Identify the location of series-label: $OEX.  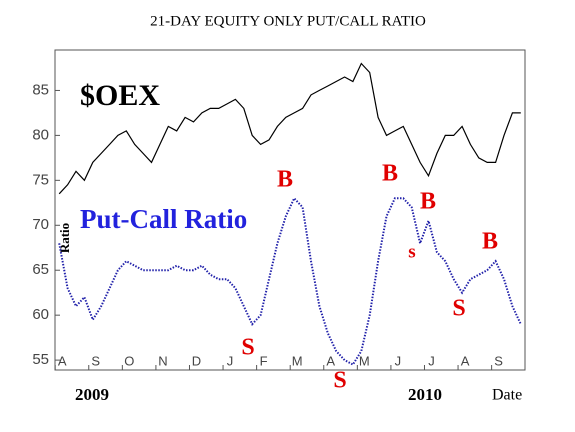
(120, 95).